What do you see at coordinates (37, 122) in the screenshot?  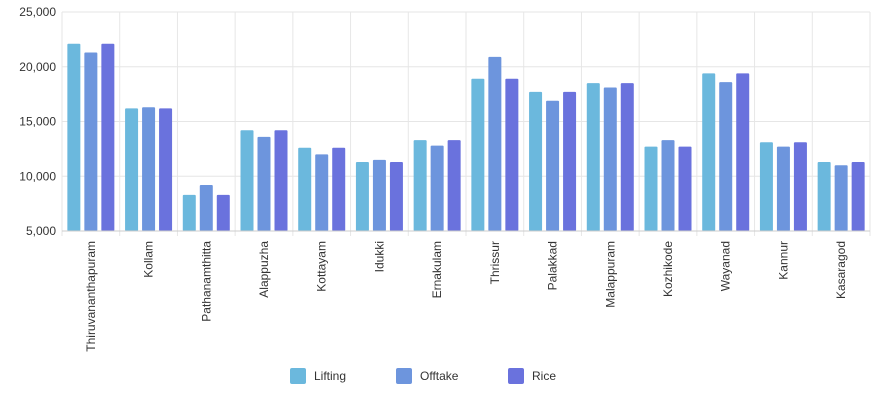 I see `y-tick-label: 15,000` at bounding box center [37, 122].